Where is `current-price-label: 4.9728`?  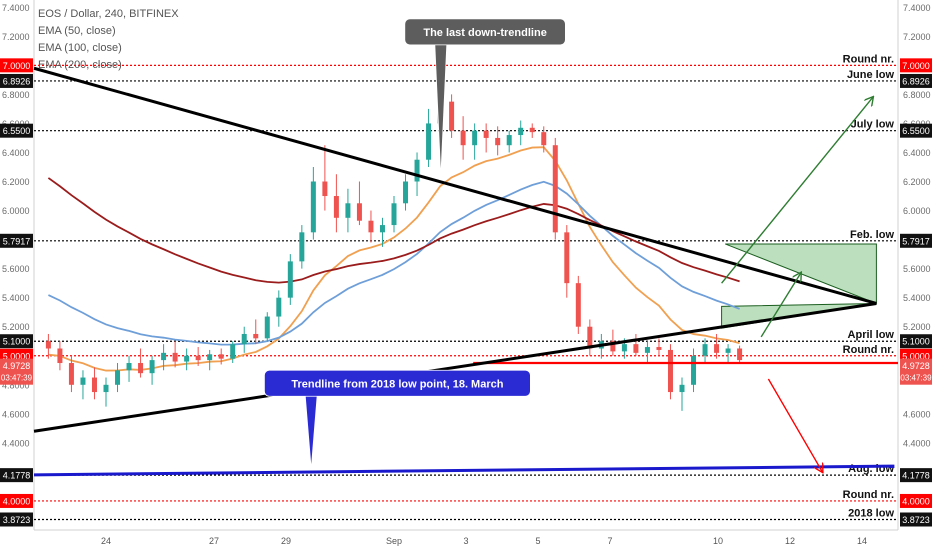 current-price-label: 4.9728 is located at coordinates (916, 366).